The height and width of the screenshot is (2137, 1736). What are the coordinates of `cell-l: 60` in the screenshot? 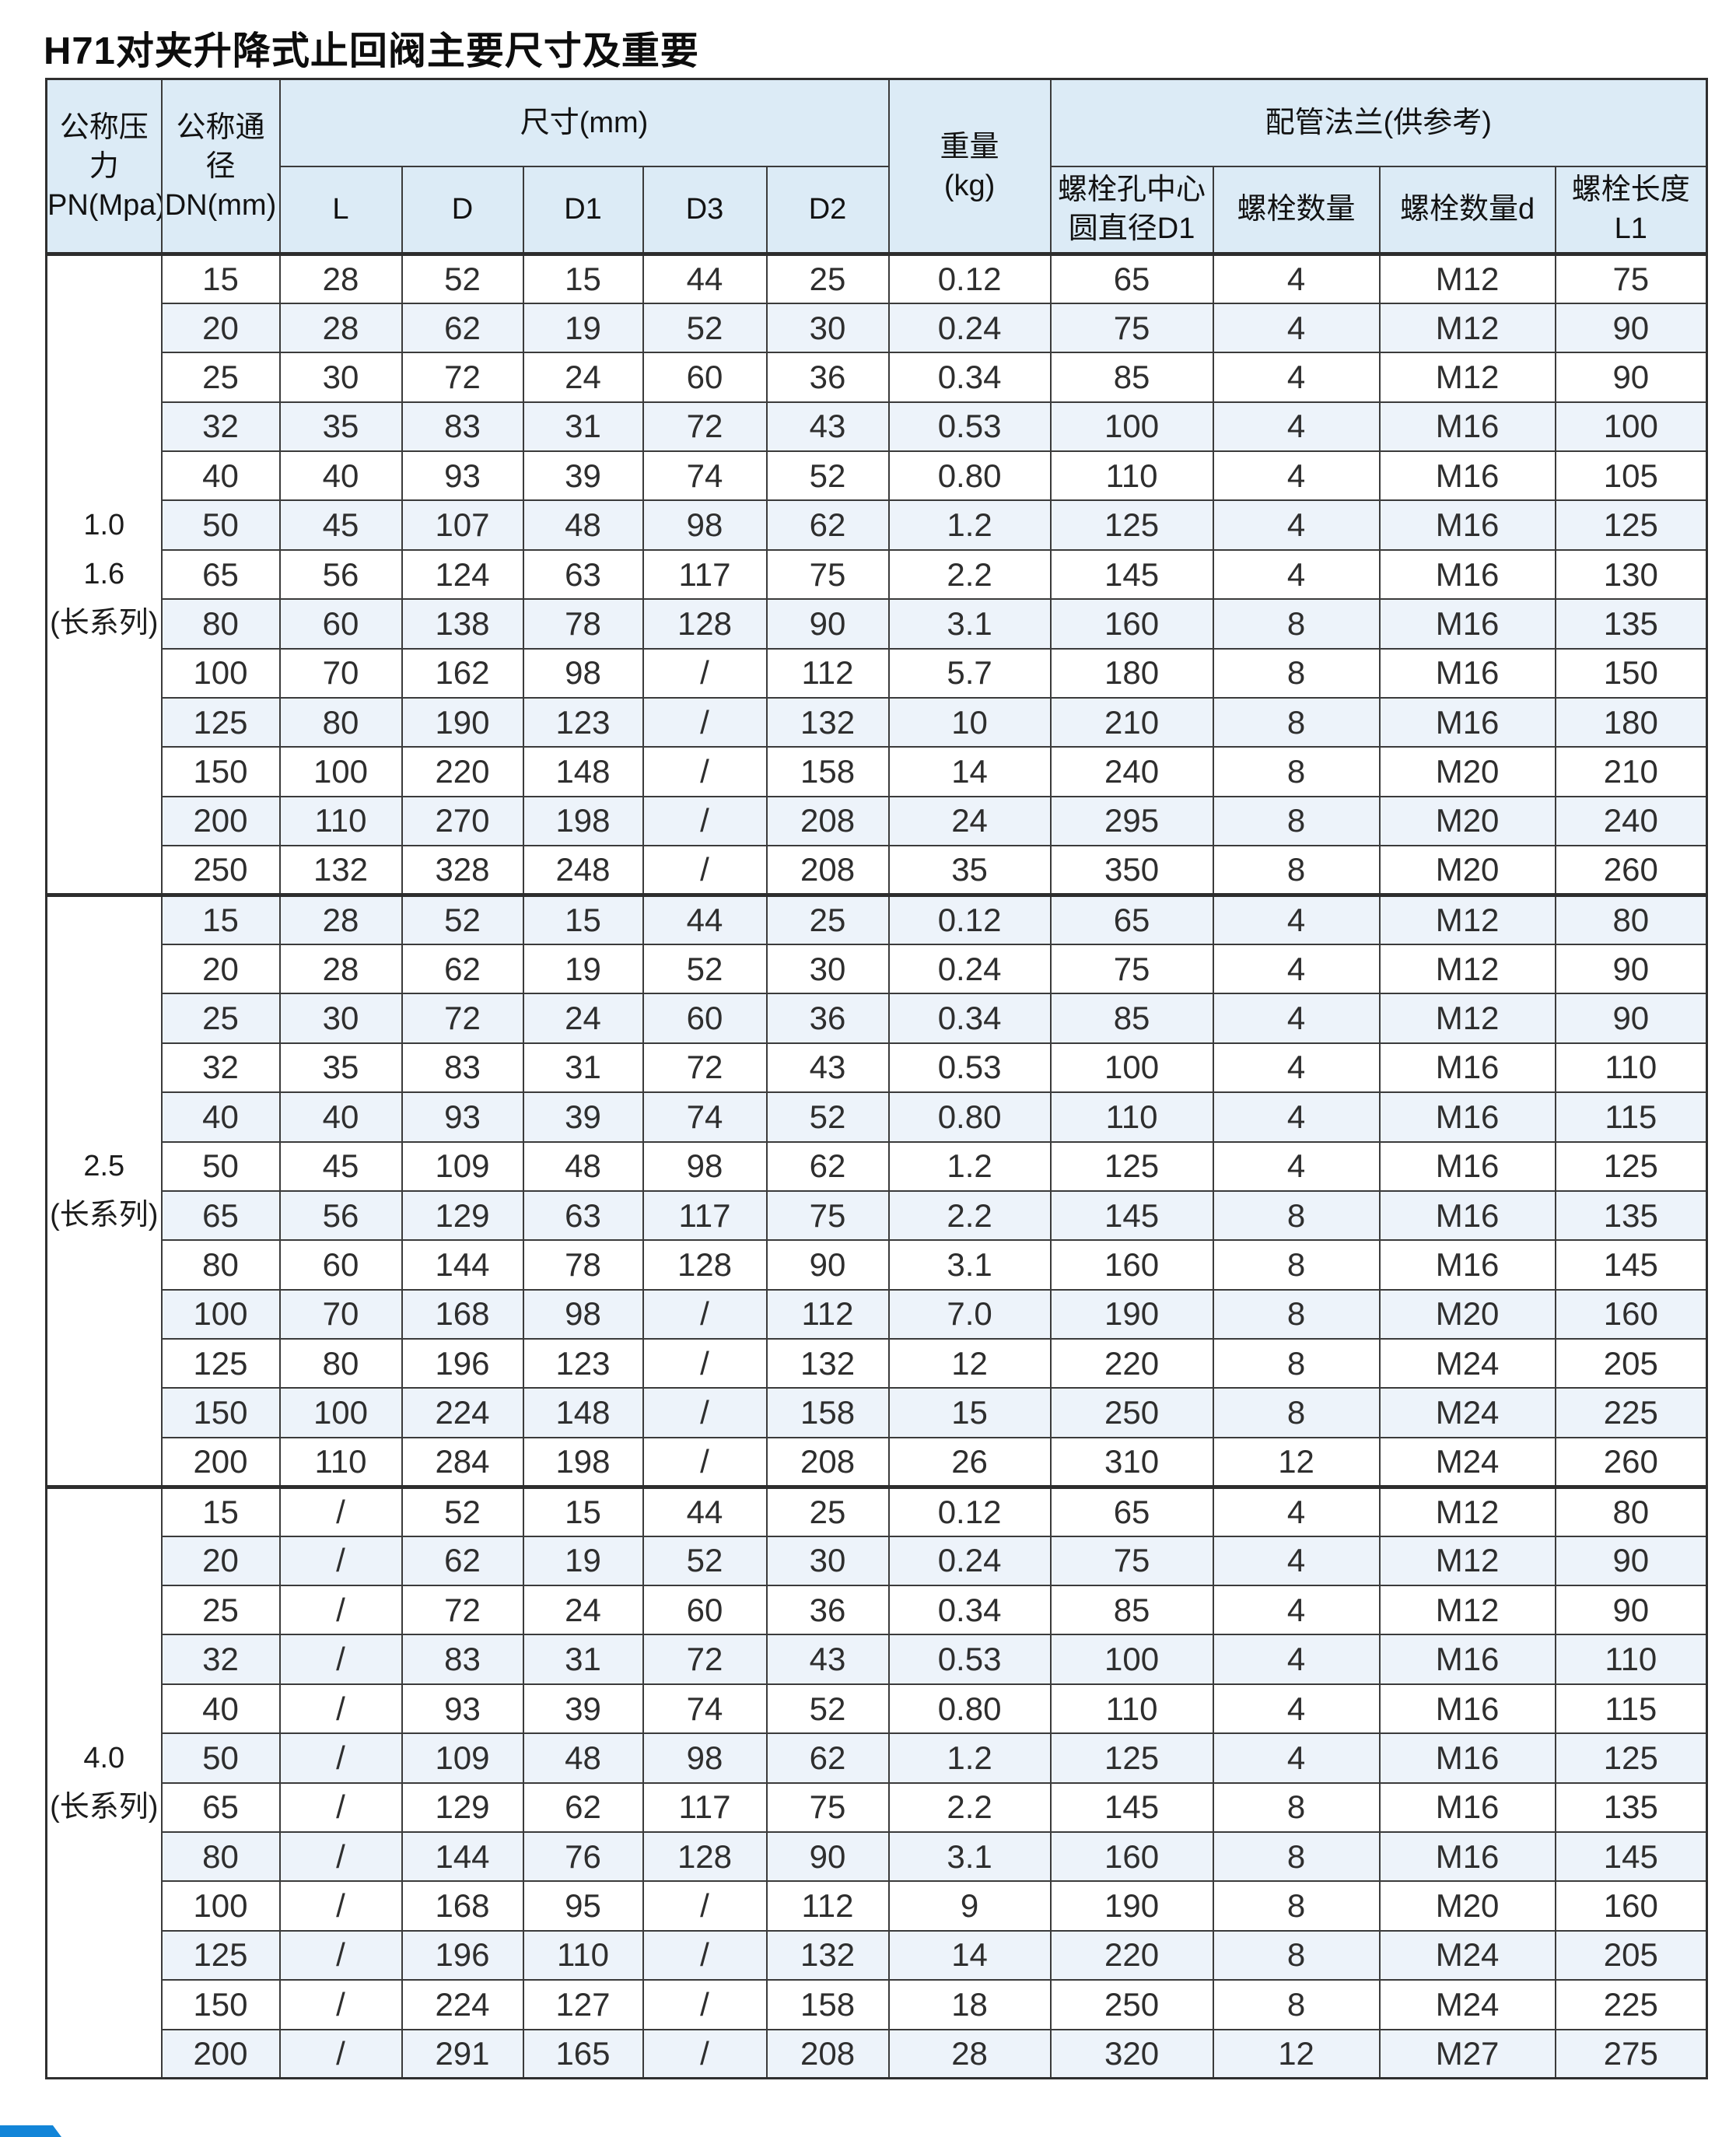 It's located at (341, 624).